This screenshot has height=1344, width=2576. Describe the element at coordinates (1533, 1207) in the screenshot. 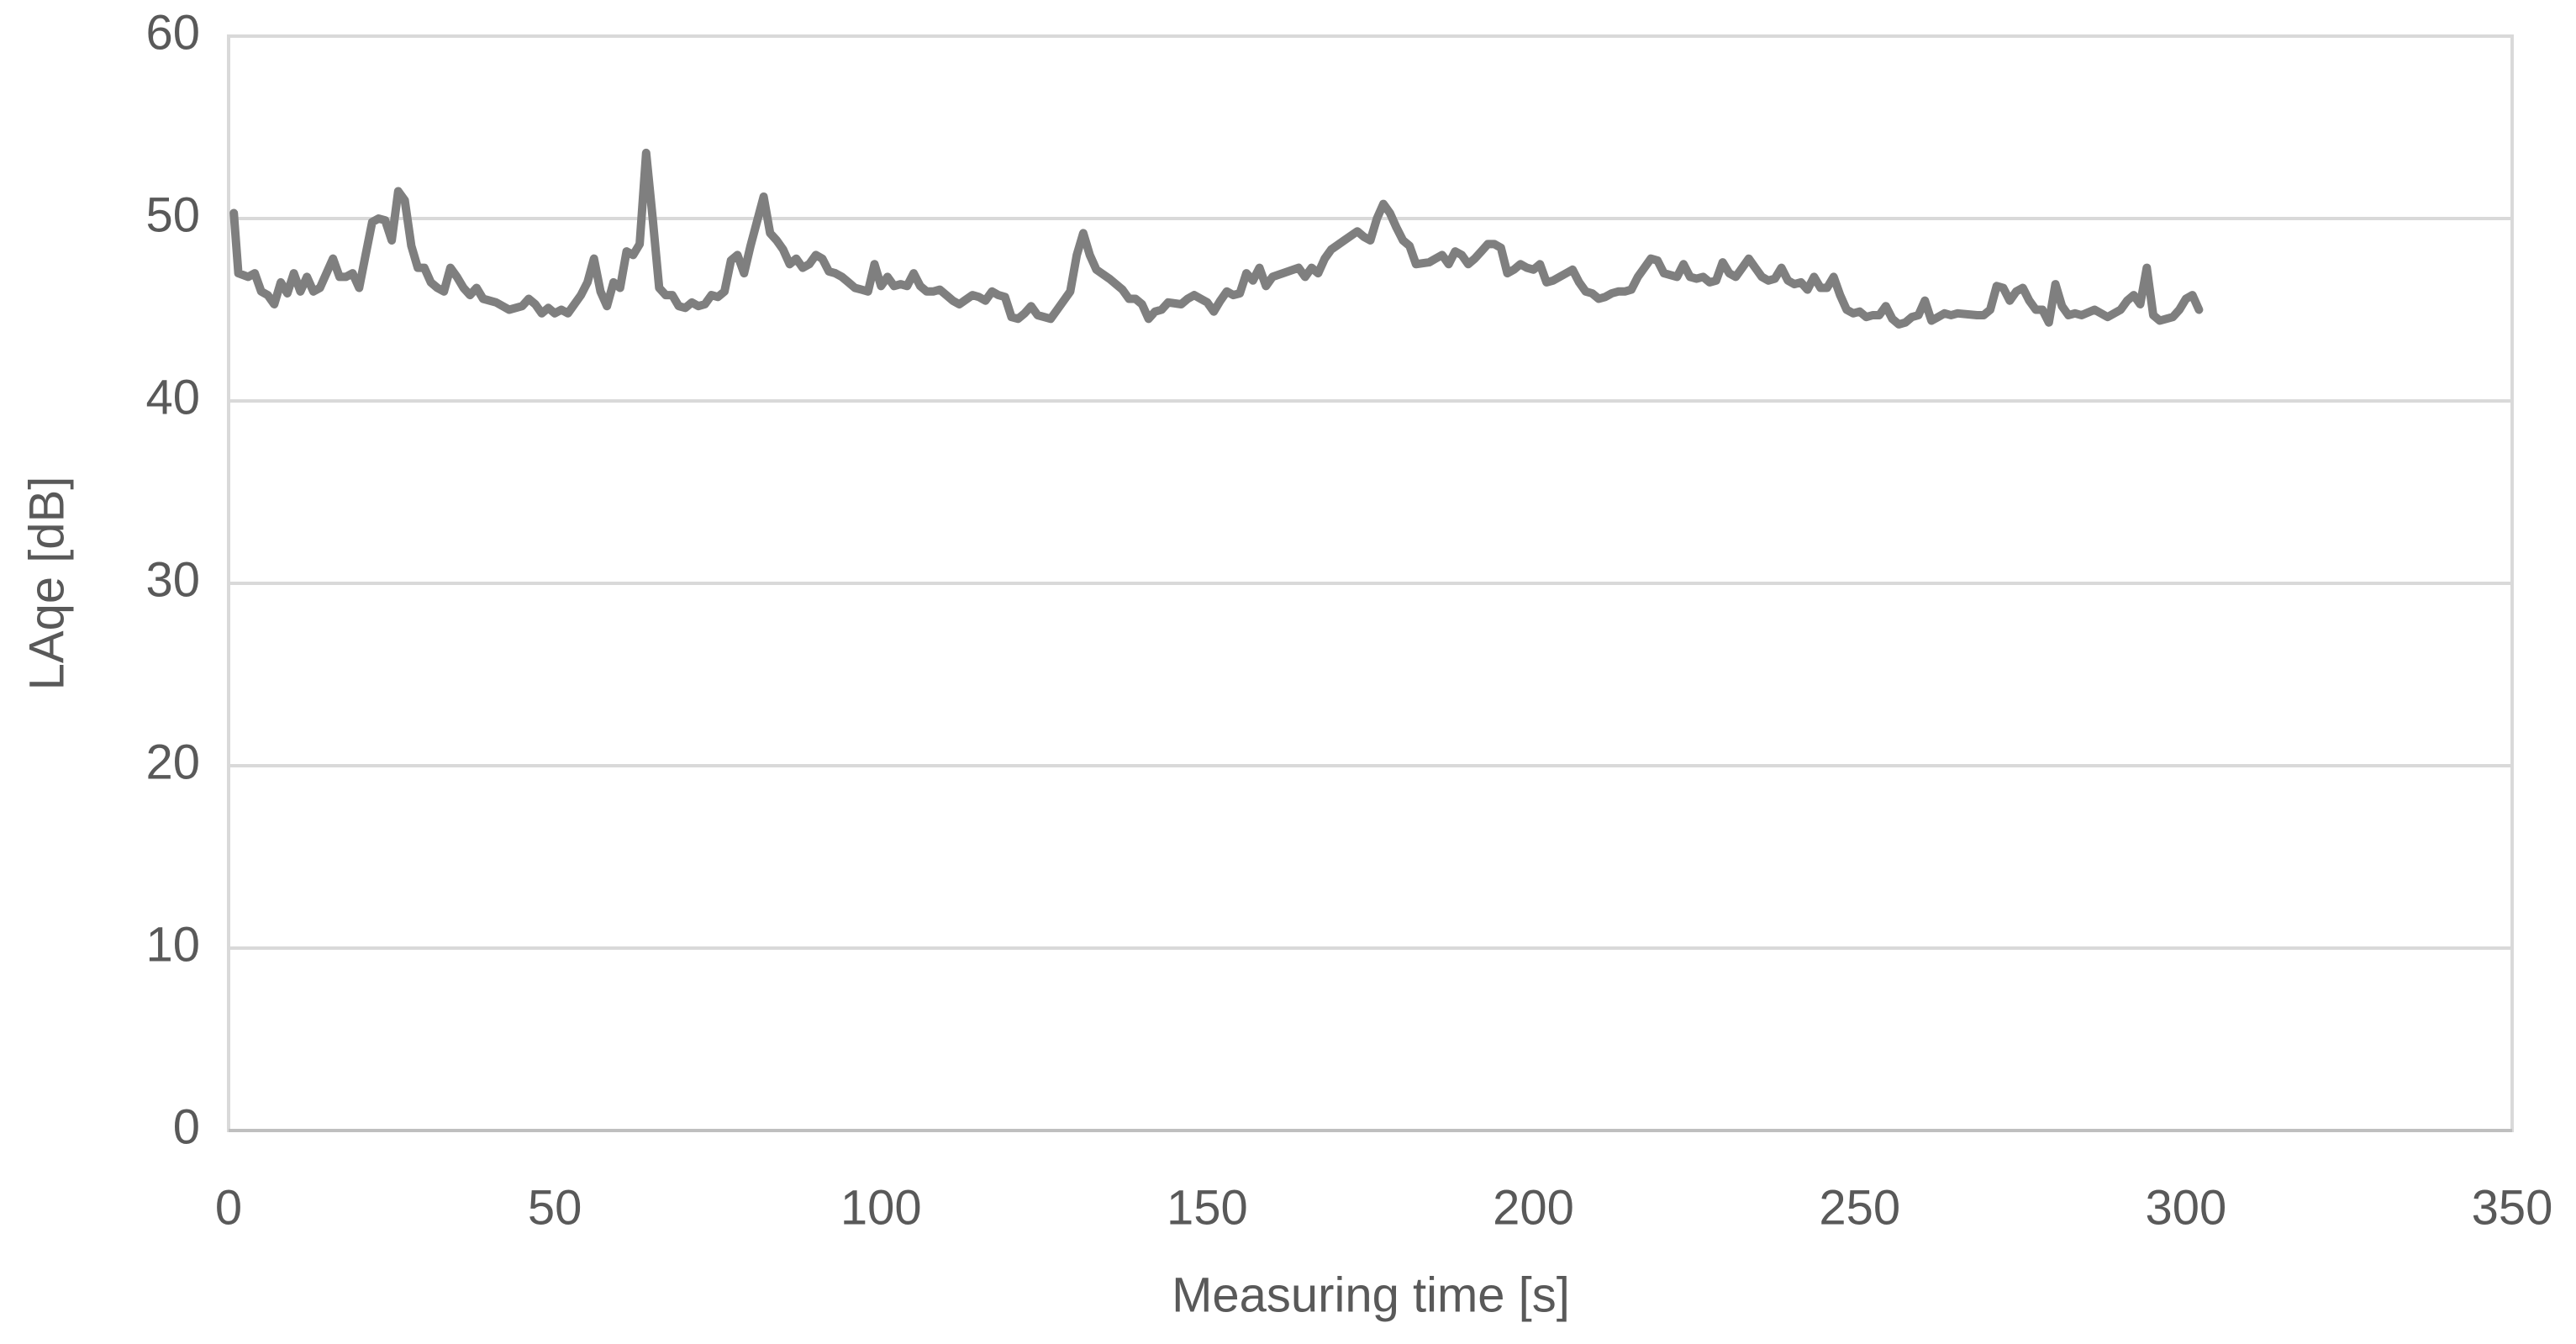

I see `x-tick-label: 200` at that location.